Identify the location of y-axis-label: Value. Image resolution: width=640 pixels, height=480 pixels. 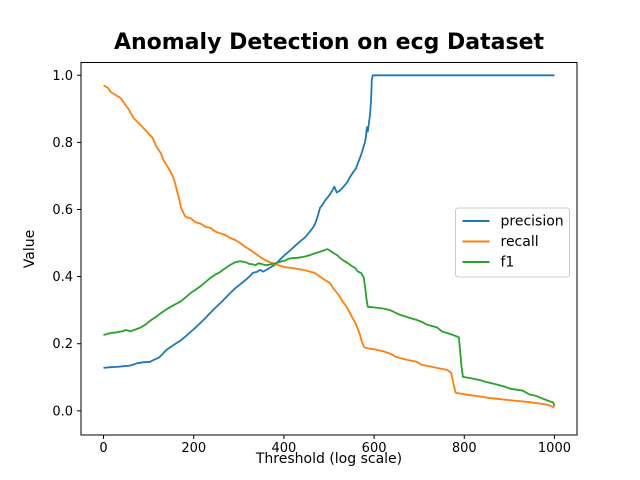
(30, 249).